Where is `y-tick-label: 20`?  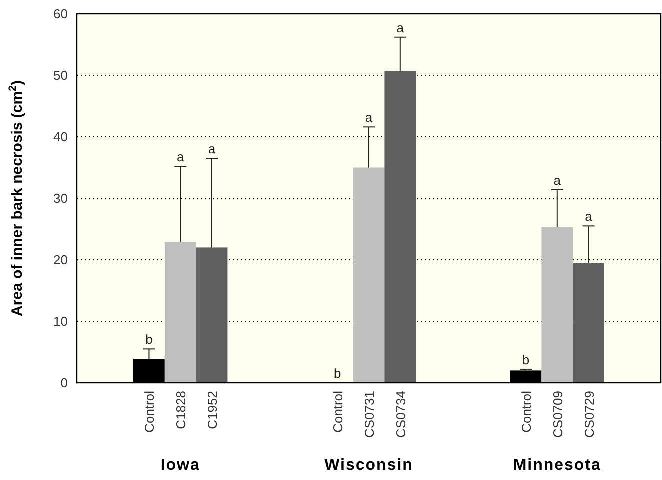 y-tick-label: 20 is located at coordinates (61, 260).